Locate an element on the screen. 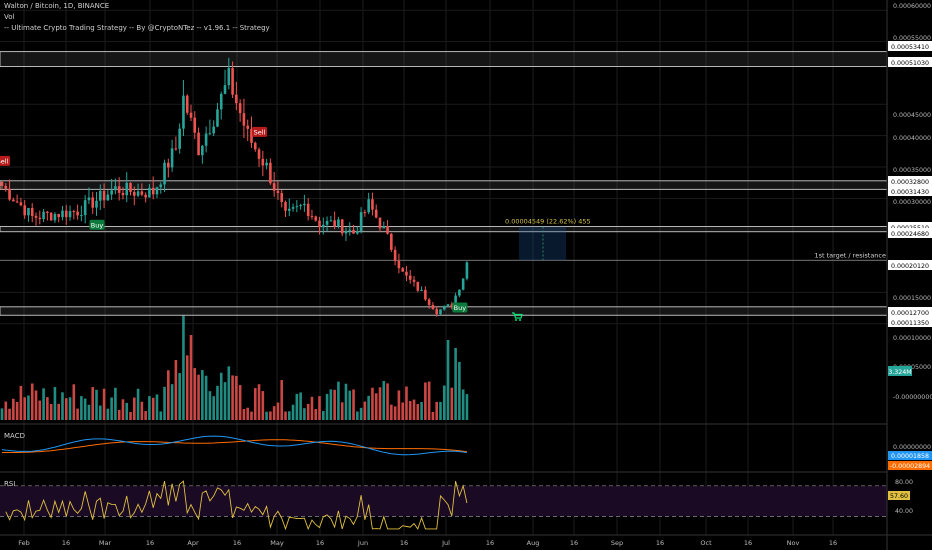 This screenshot has width=932, height=550. buy-label: Buy is located at coordinates (97, 225).